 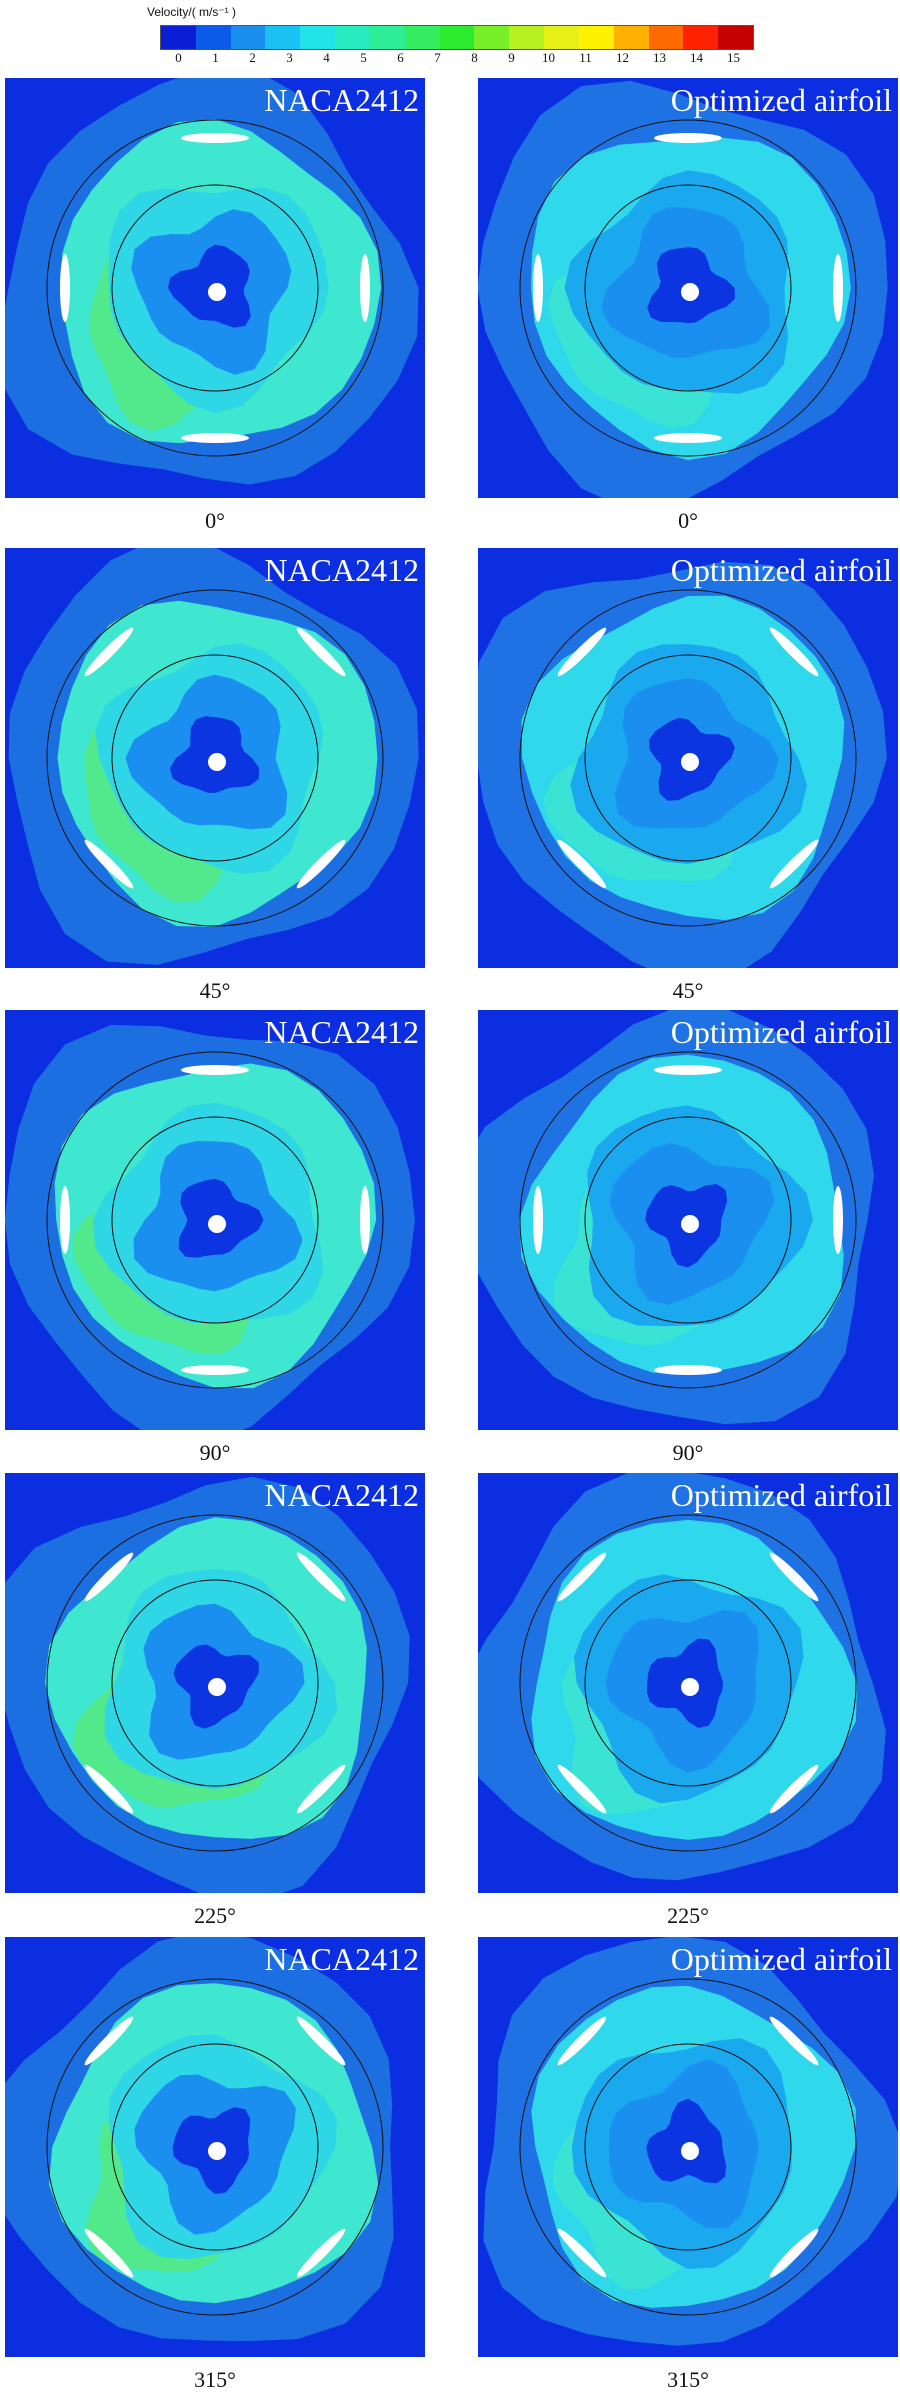 What do you see at coordinates (215, 990) in the screenshot?
I see `naca-angle-label: 45°` at bounding box center [215, 990].